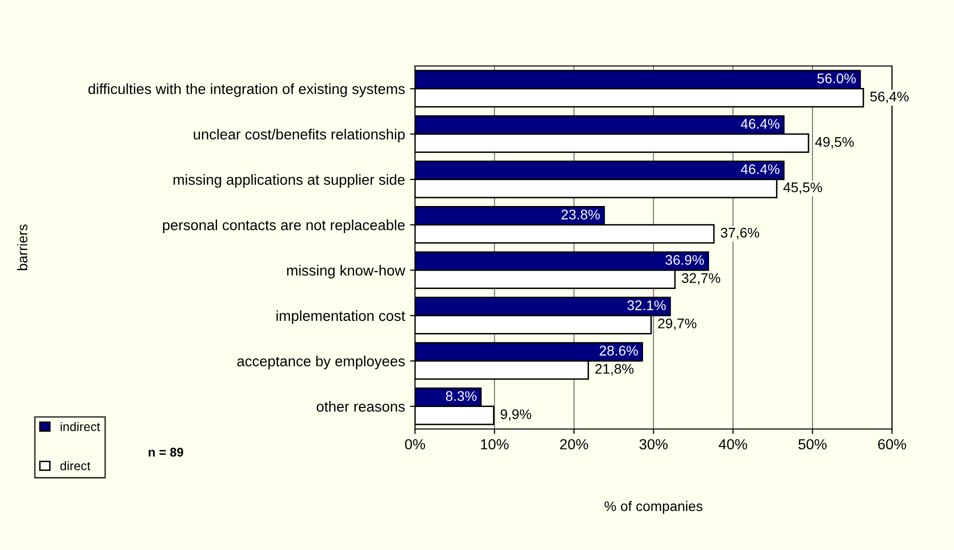 This screenshot has height=550, width=954. I want to click on x-tick-label: 10%, so click(495, 444).